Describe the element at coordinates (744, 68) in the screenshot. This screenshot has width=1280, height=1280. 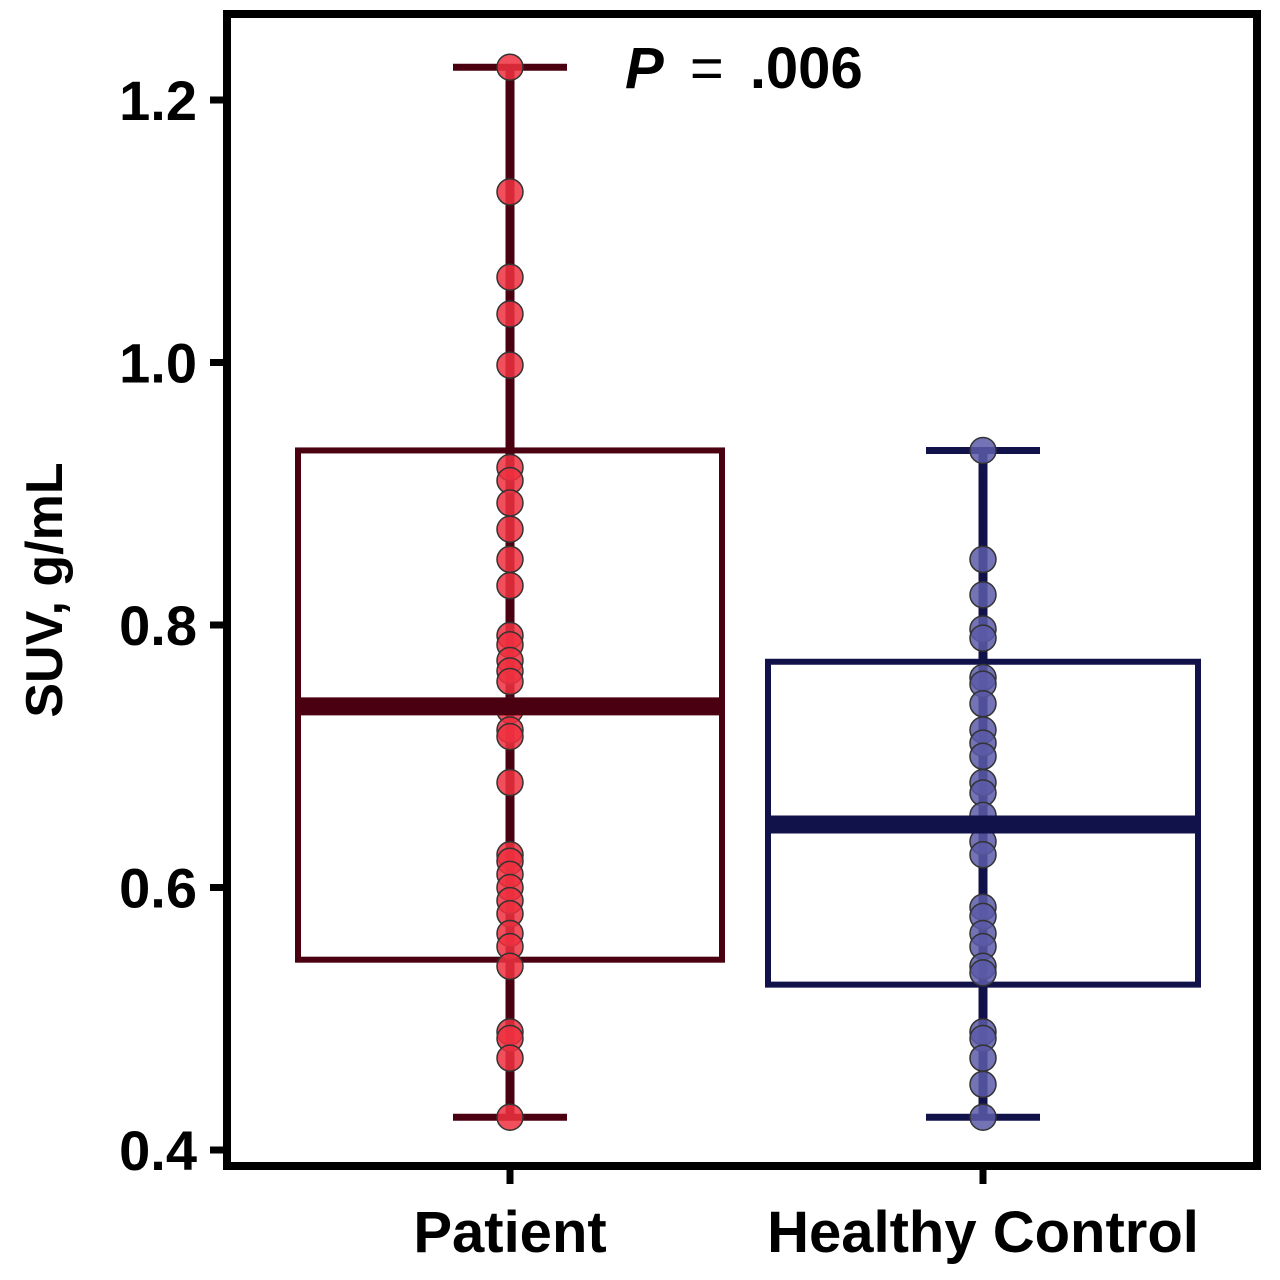
I see `p-value-annotation: P = .006` at that location.